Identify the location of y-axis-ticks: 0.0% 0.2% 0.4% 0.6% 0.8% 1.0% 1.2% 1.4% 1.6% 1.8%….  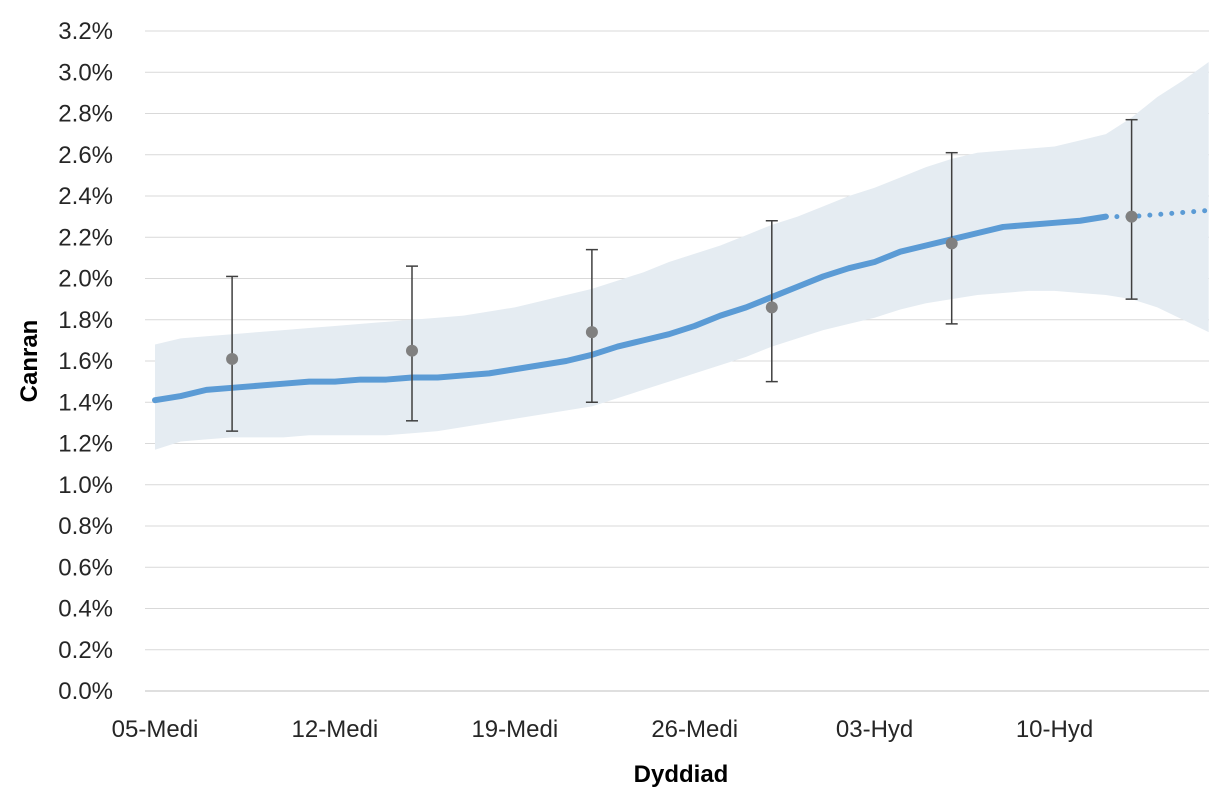
(85, 361).